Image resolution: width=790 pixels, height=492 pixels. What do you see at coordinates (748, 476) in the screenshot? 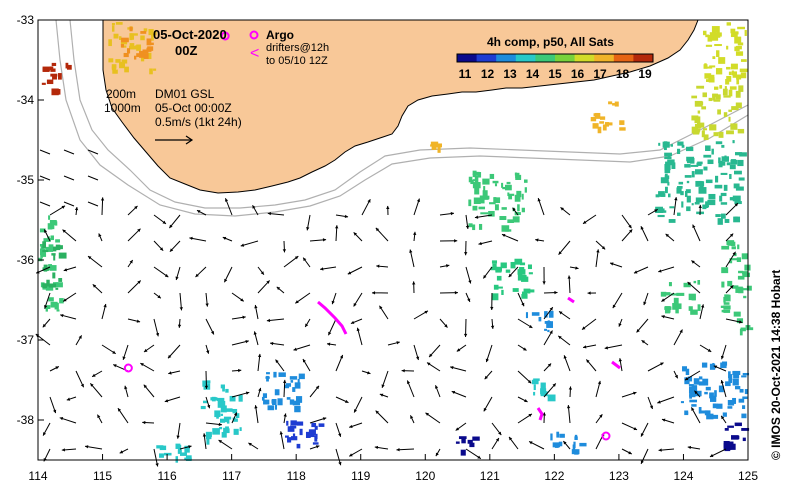
I see `x-tick-label: 125` at bounding box center [748, 476].